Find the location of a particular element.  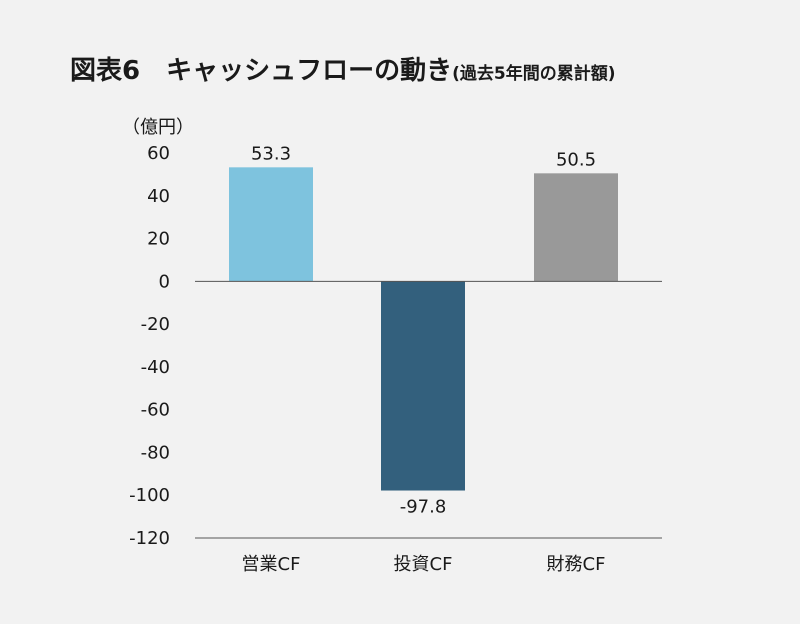

data-label: -97.8 is located at coordinates (423, 507).